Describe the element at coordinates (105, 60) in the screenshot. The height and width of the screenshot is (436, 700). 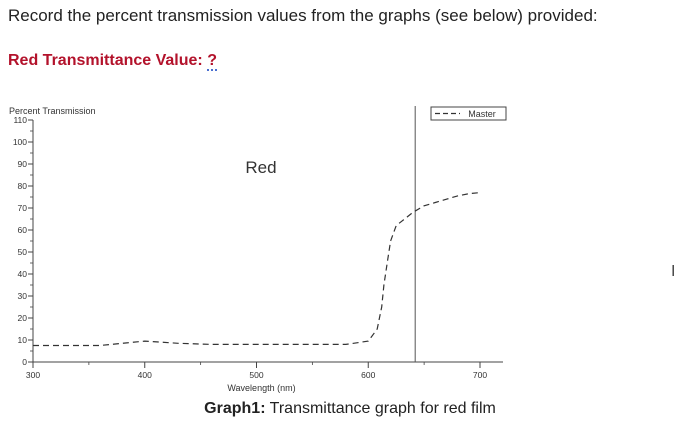
I see `red-transmittance-label-text: Red Transmittance Value:` at that location.